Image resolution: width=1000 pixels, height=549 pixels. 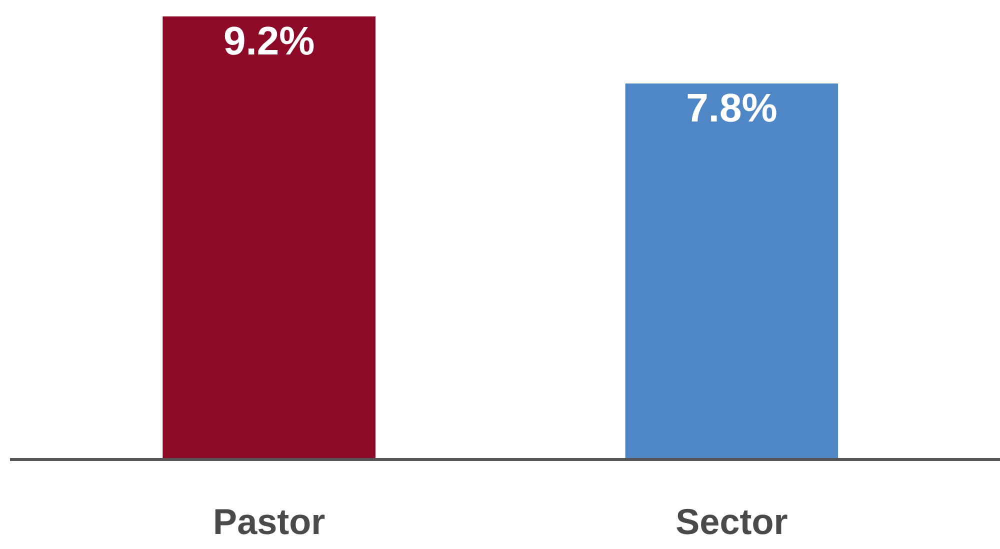 What do you see at coordinates (732, 521) in the screenshot?
I see `x-tick-label: Sector` at bounding box center [732, 521].